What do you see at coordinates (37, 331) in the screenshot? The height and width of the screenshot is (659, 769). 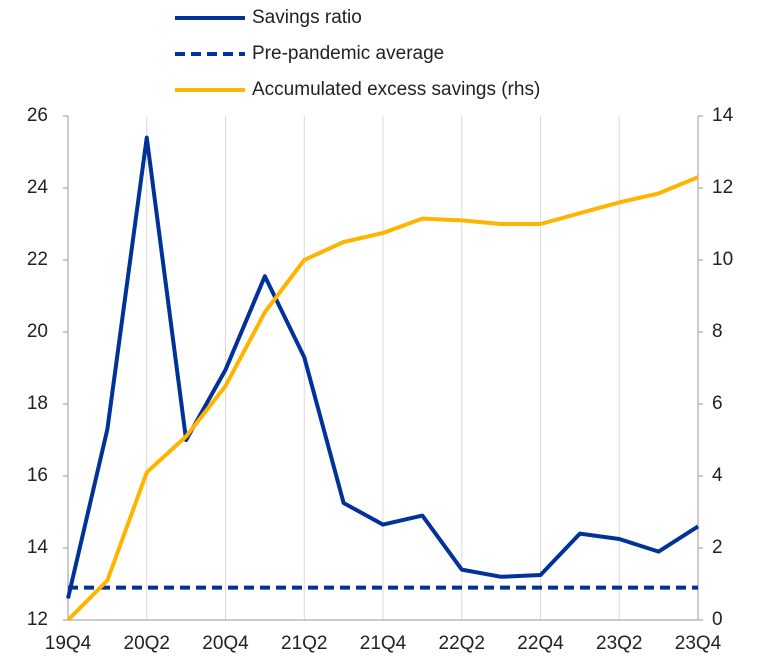 I see `y-tick-label: 20` at bounding box center [37, 331].